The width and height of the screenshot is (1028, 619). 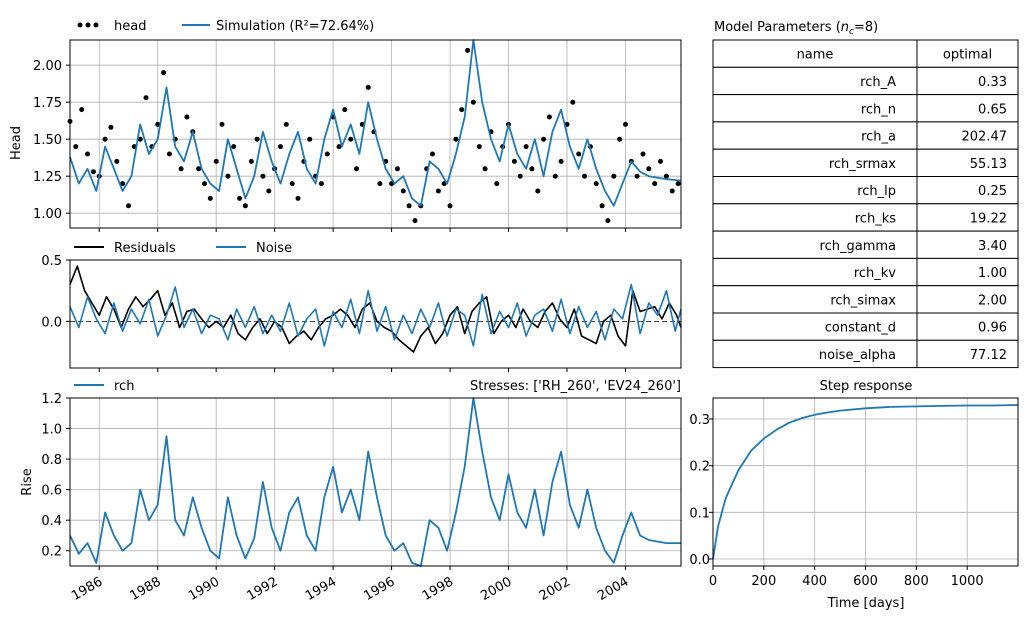 What do you see at coordinates (992, 191) in the screenshot?
I see `param-value: 0.25` at bounding box center [992, 191].